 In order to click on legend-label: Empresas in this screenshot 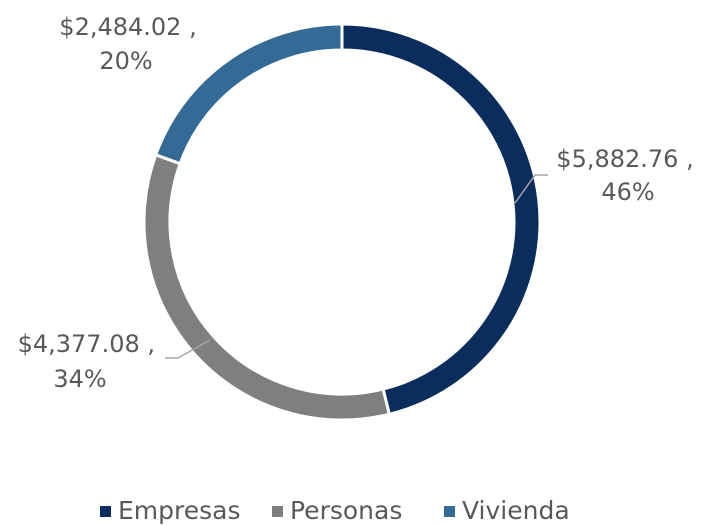, I will do `click(179, 510)`.